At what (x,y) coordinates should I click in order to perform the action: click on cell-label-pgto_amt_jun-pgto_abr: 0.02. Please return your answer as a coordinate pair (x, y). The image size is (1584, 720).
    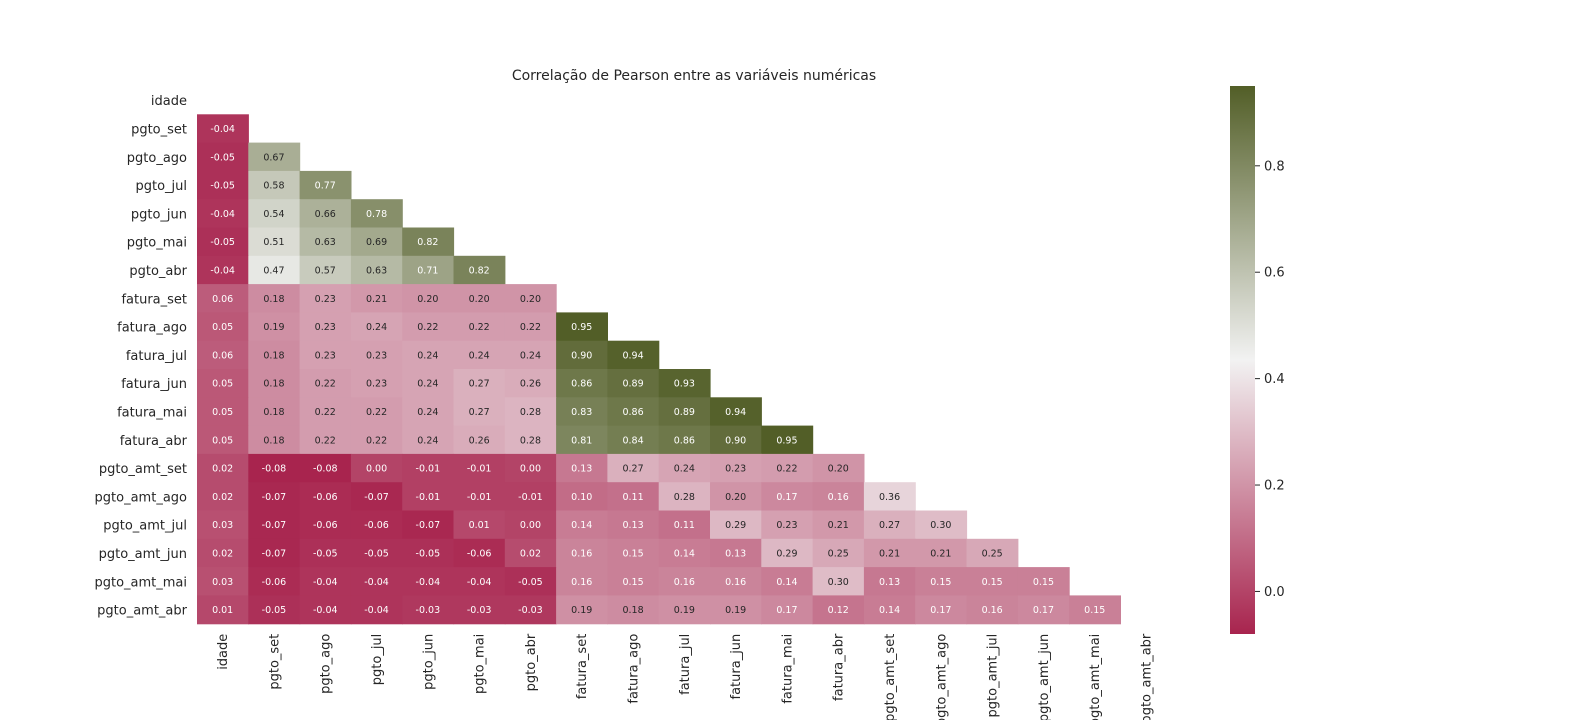
    Looking at the image, I should click on (530, 553).